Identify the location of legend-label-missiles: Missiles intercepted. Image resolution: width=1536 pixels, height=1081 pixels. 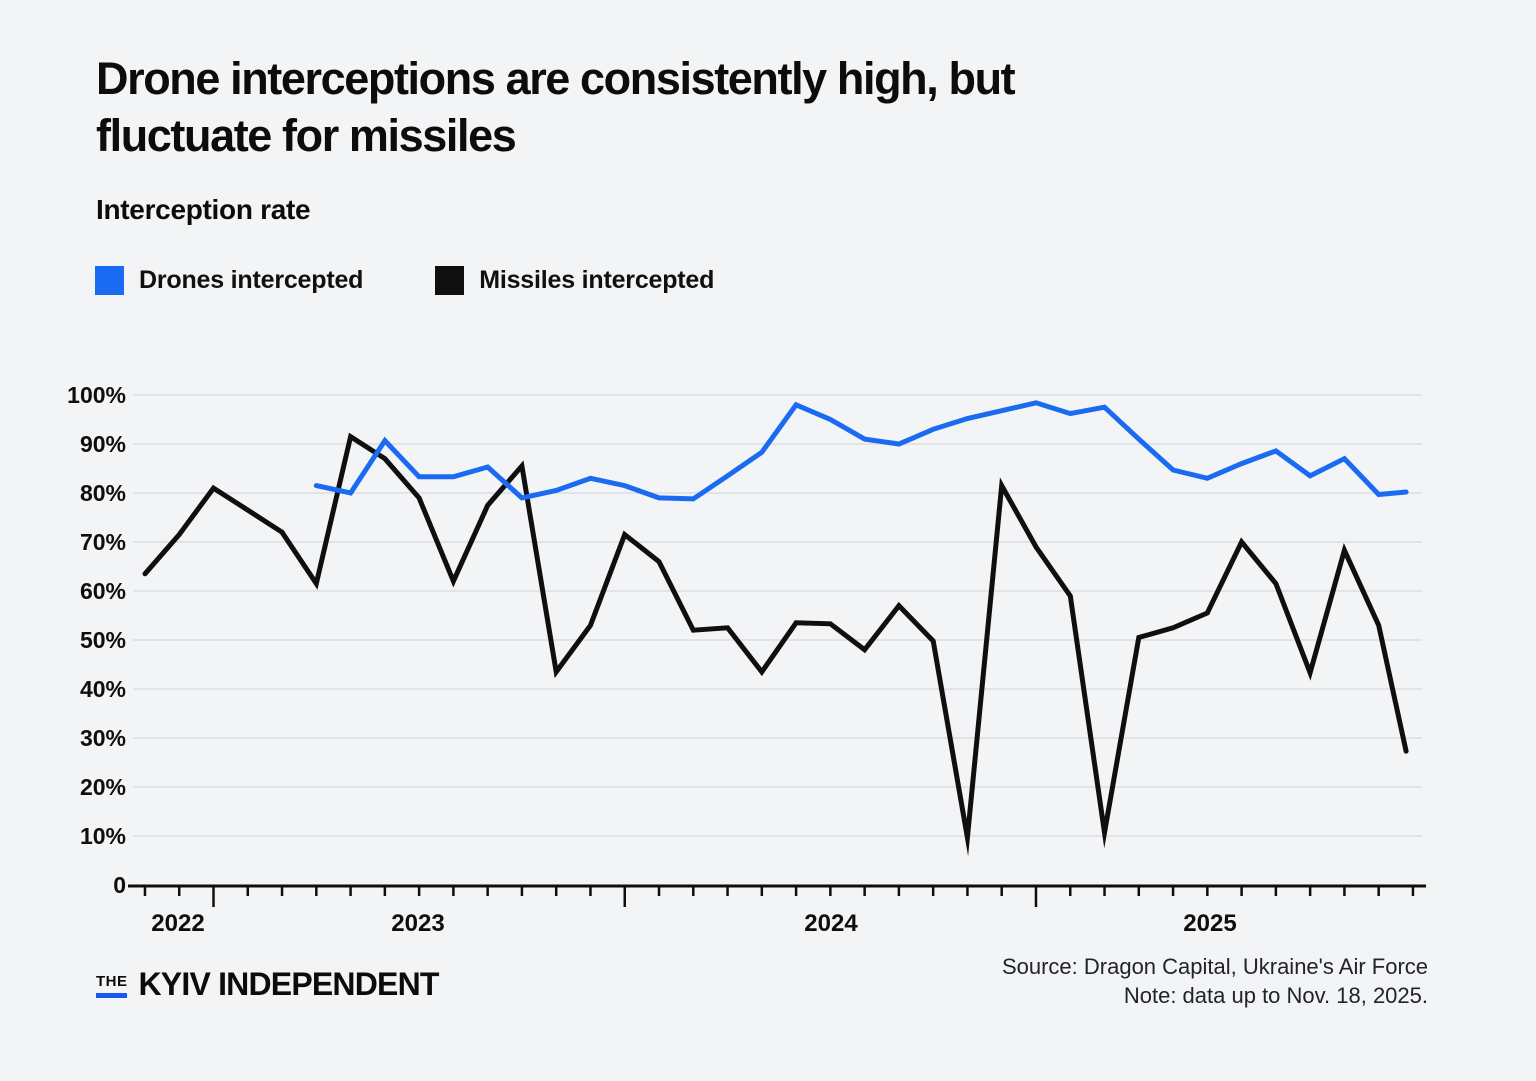
(597, 280).